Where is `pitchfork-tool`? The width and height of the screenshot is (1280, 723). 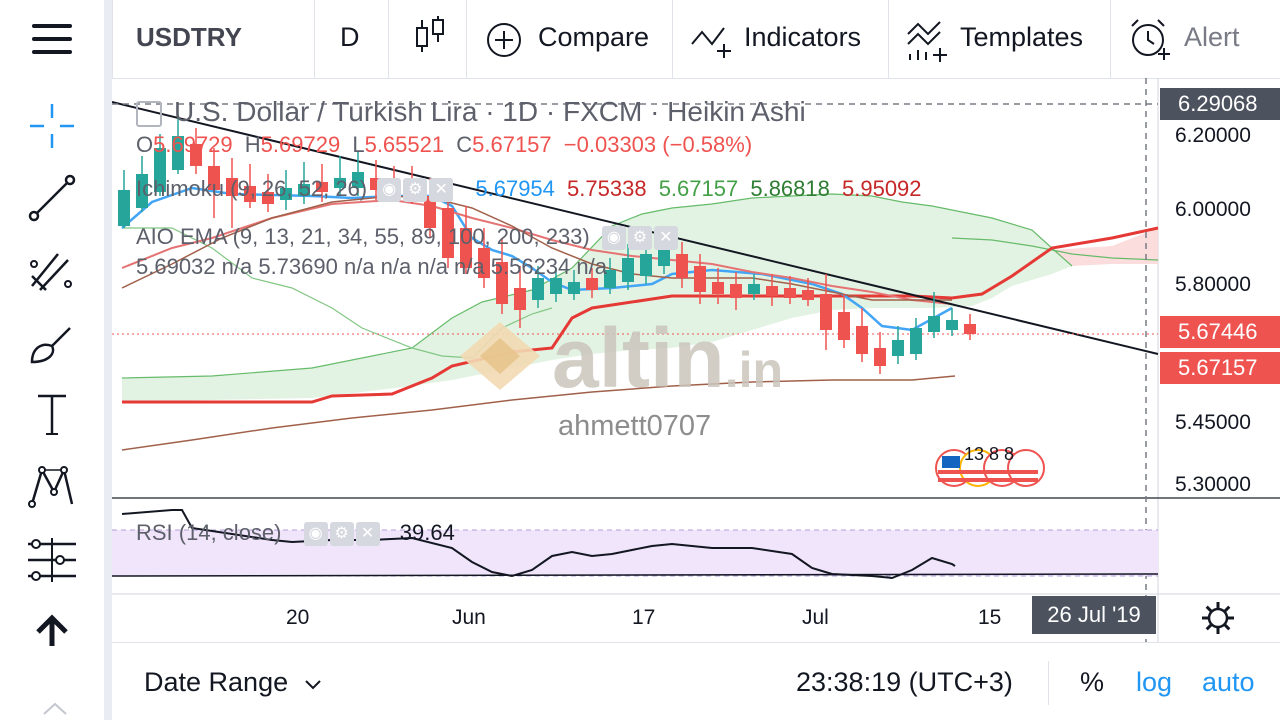 pitchfork-tool is located at coordinates (52, 270).